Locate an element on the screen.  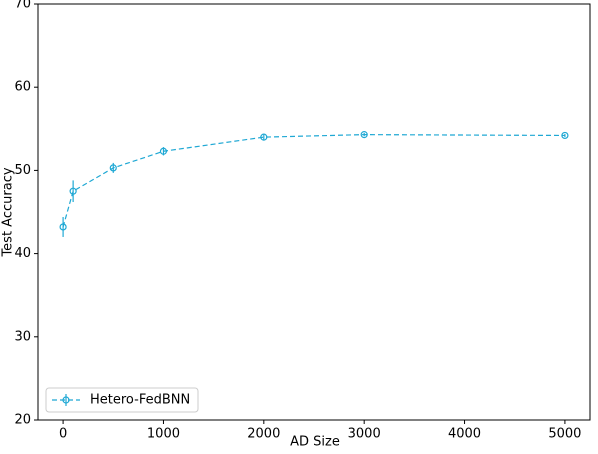
x-tick-label: 3000 is located at coordinates (364, 434).